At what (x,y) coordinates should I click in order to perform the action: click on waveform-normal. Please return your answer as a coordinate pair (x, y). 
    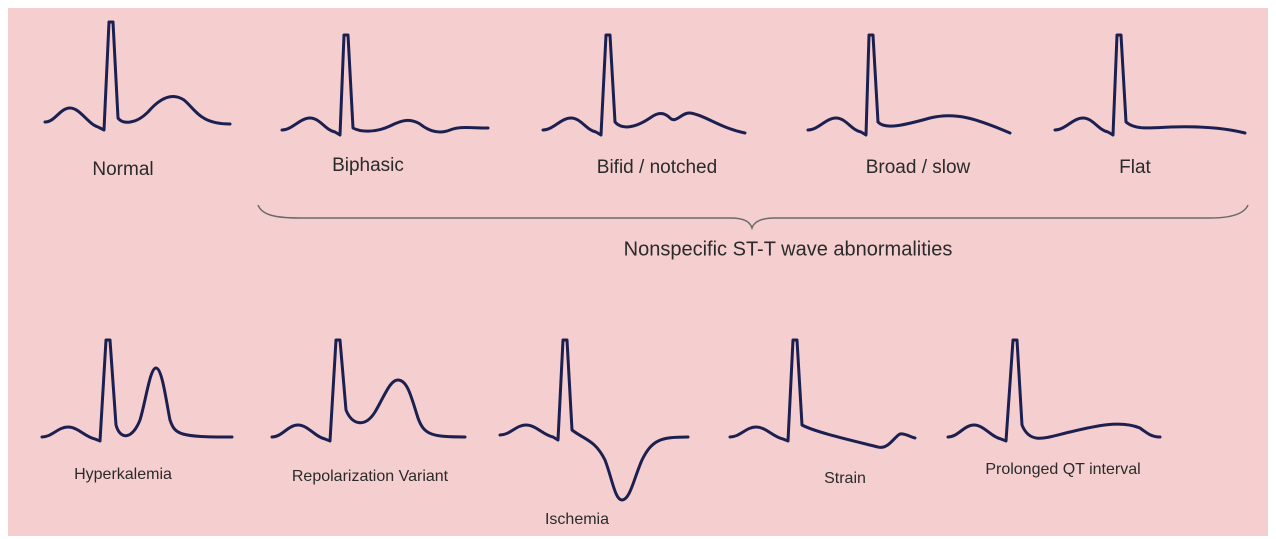
    Looking at the image, I should click on (137, 76).